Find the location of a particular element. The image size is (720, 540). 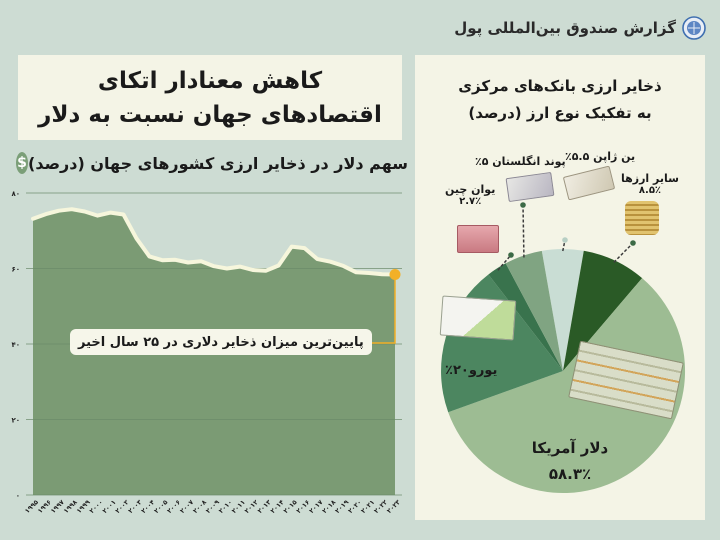

lowest-point-marker is located at coordinates (395, 275).